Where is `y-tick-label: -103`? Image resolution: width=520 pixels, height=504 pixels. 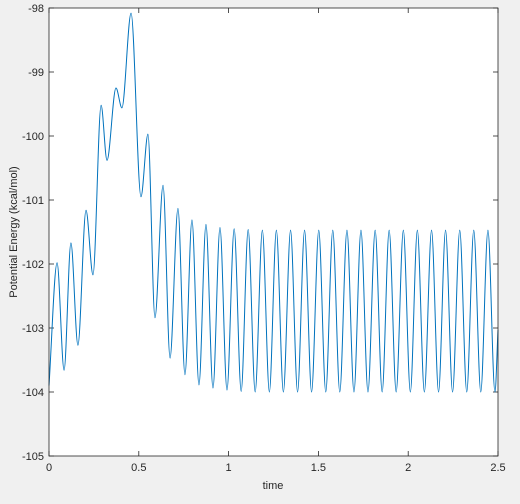
y-tick-label: -103 is located at coordinates (33, 329).